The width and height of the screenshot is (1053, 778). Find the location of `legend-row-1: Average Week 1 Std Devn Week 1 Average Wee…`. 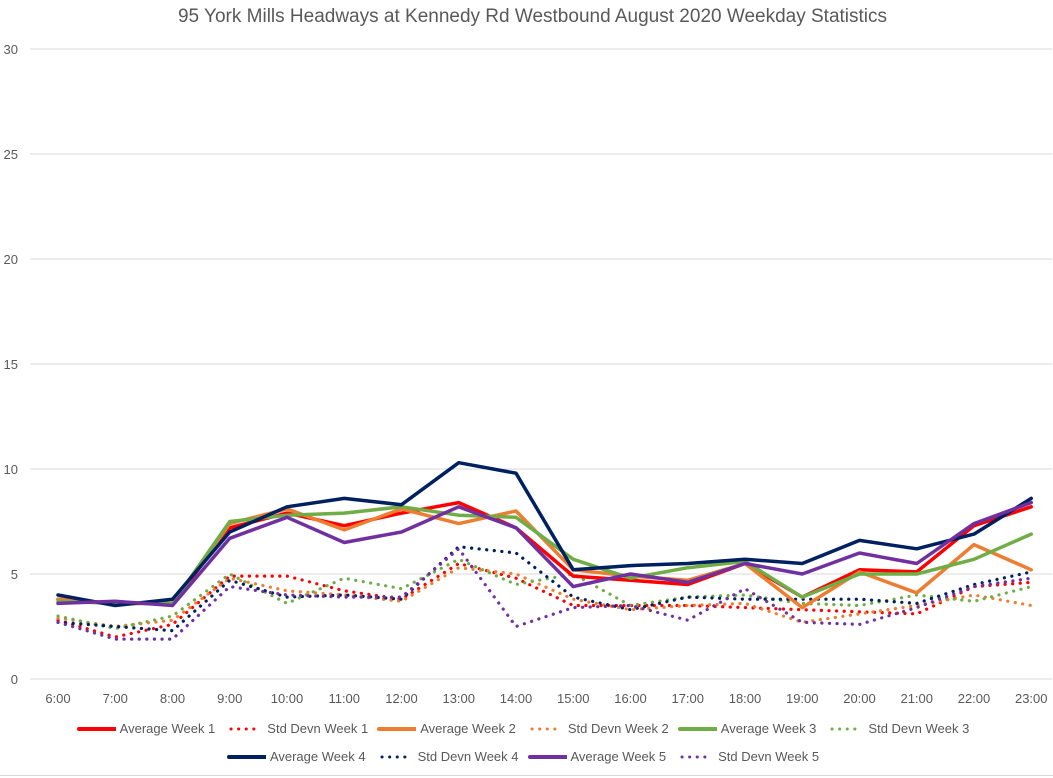

legend-row-1: Average Week 1 Std Devn Week 1 Average Wee… is located at coordinates (526, 728).